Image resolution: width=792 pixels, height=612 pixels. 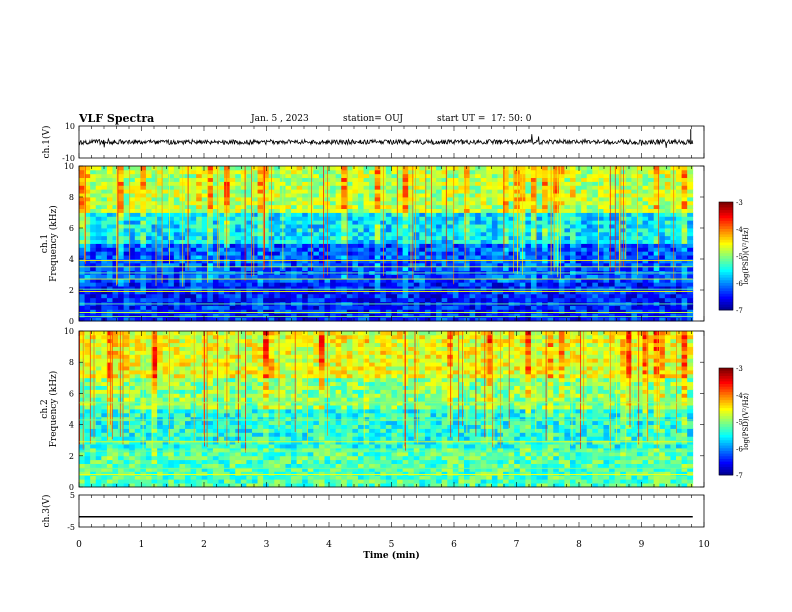 I want to click on colorbar-step, so click(x=726, y=220).